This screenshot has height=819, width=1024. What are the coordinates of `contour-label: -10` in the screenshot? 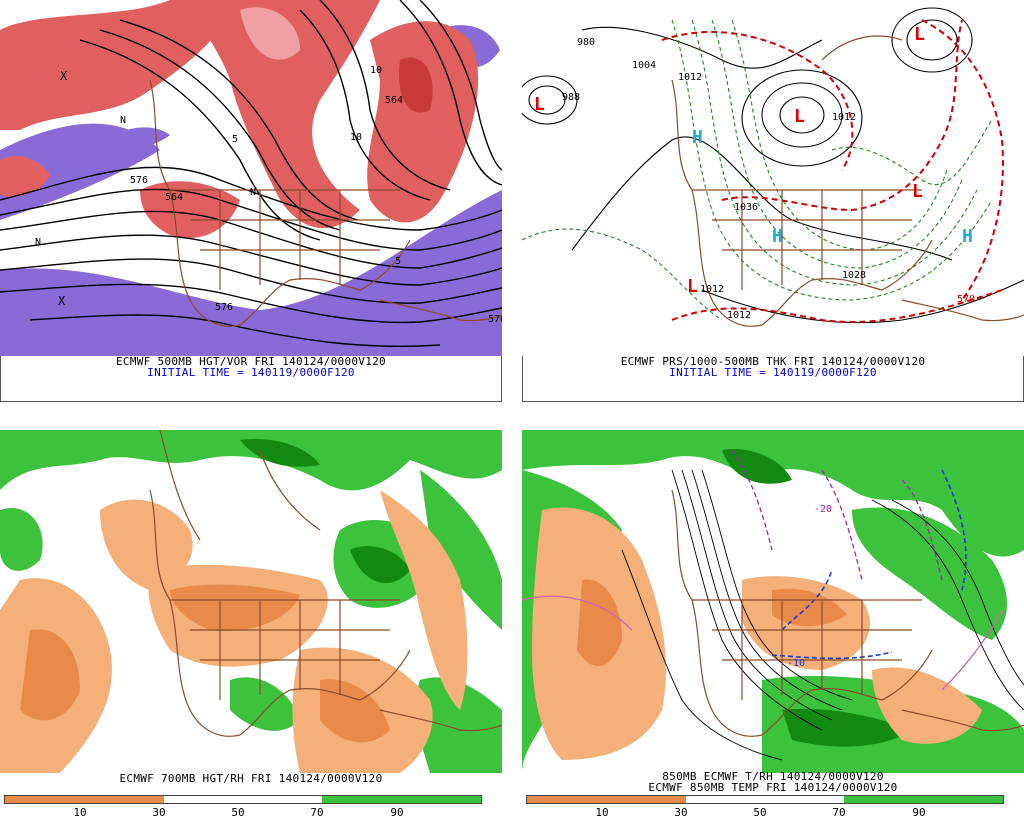 It's located at (796, 663).